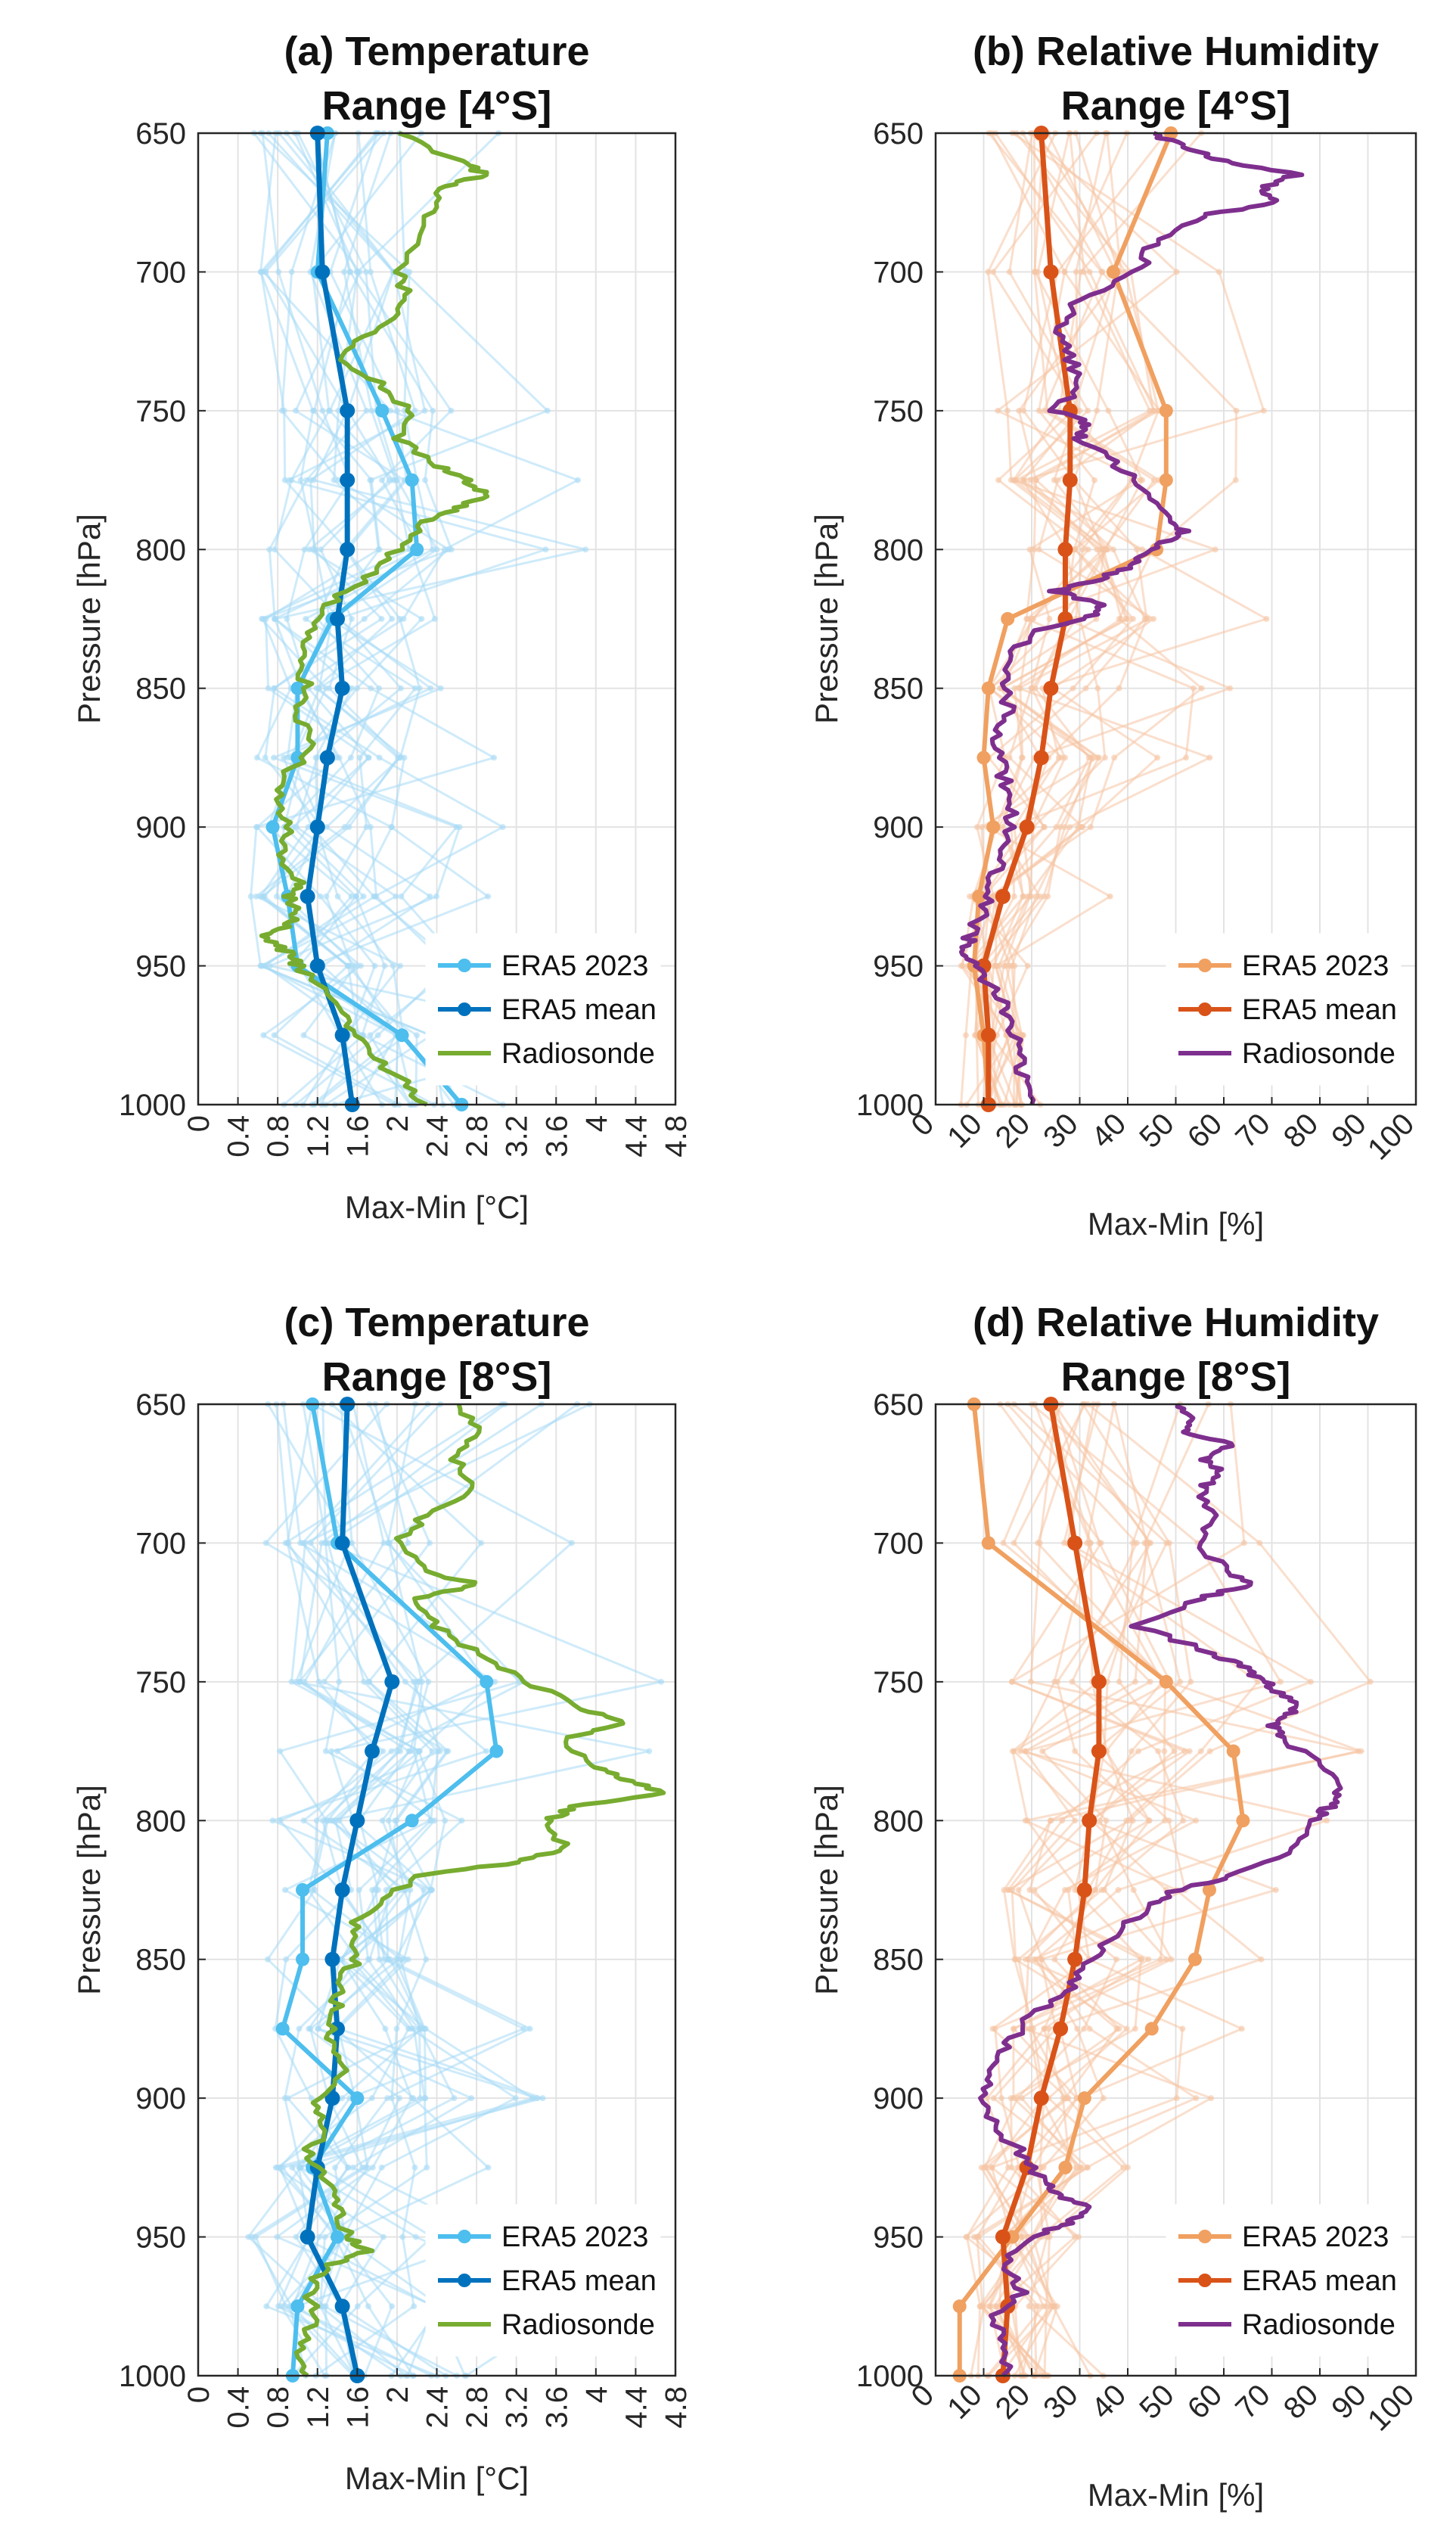  I want to click on y-tick-label: 700, so click(160, 272).